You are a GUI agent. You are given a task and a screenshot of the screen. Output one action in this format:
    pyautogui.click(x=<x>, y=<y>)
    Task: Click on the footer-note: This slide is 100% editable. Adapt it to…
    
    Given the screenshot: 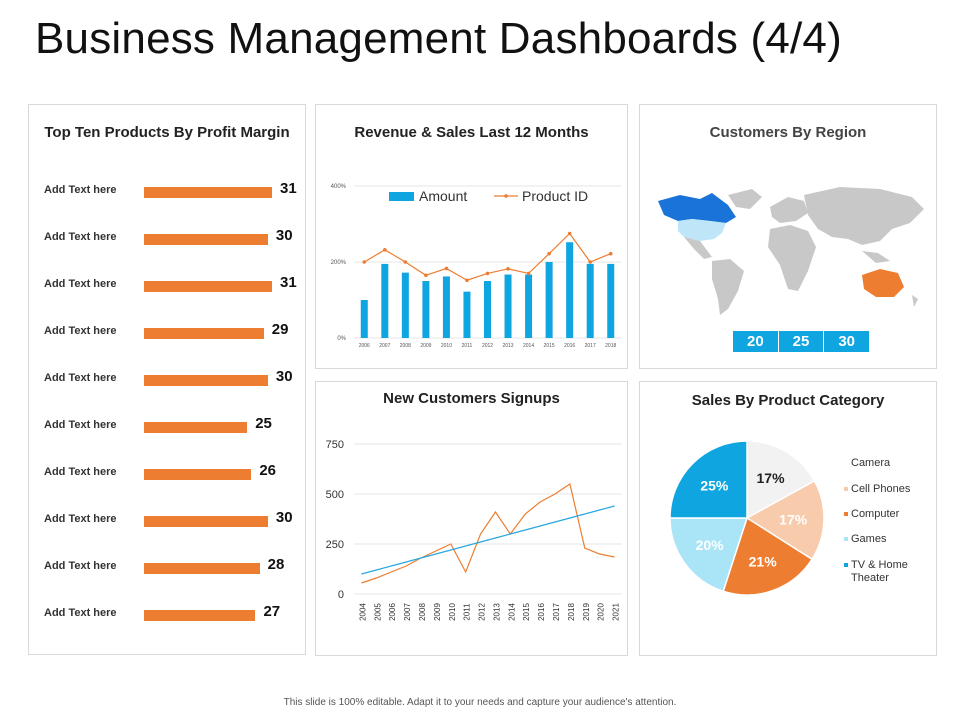 What is the action you would take?
    pyautogui.click(x=480, y=702)
    